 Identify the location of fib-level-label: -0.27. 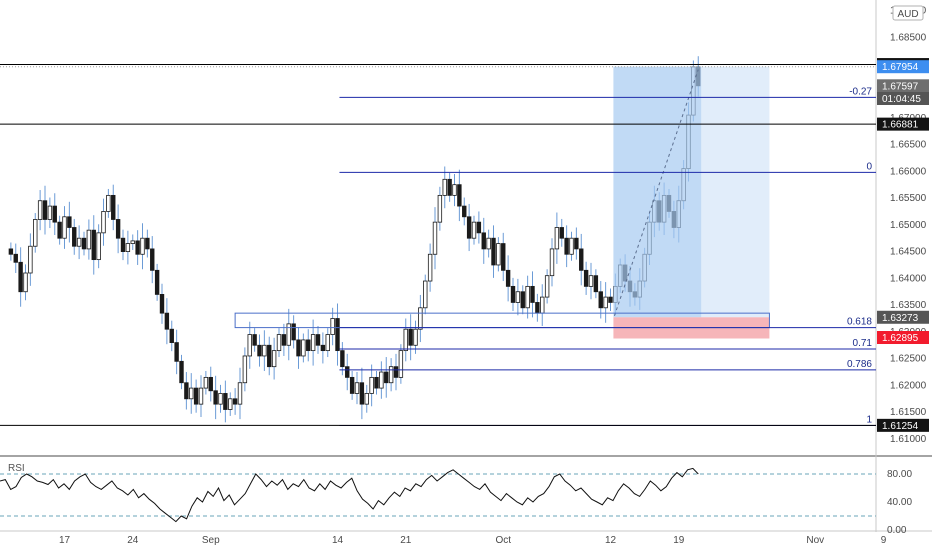
(860, 91).